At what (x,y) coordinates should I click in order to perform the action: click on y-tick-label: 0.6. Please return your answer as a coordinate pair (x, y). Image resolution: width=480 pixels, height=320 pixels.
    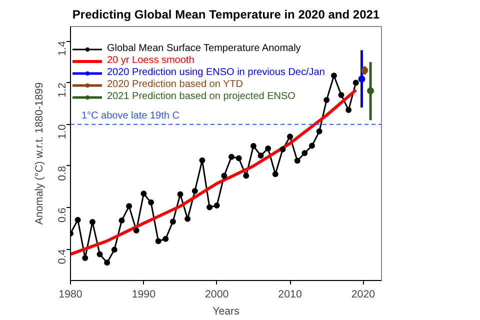
    Looking at the image, I should click on (62, 215).